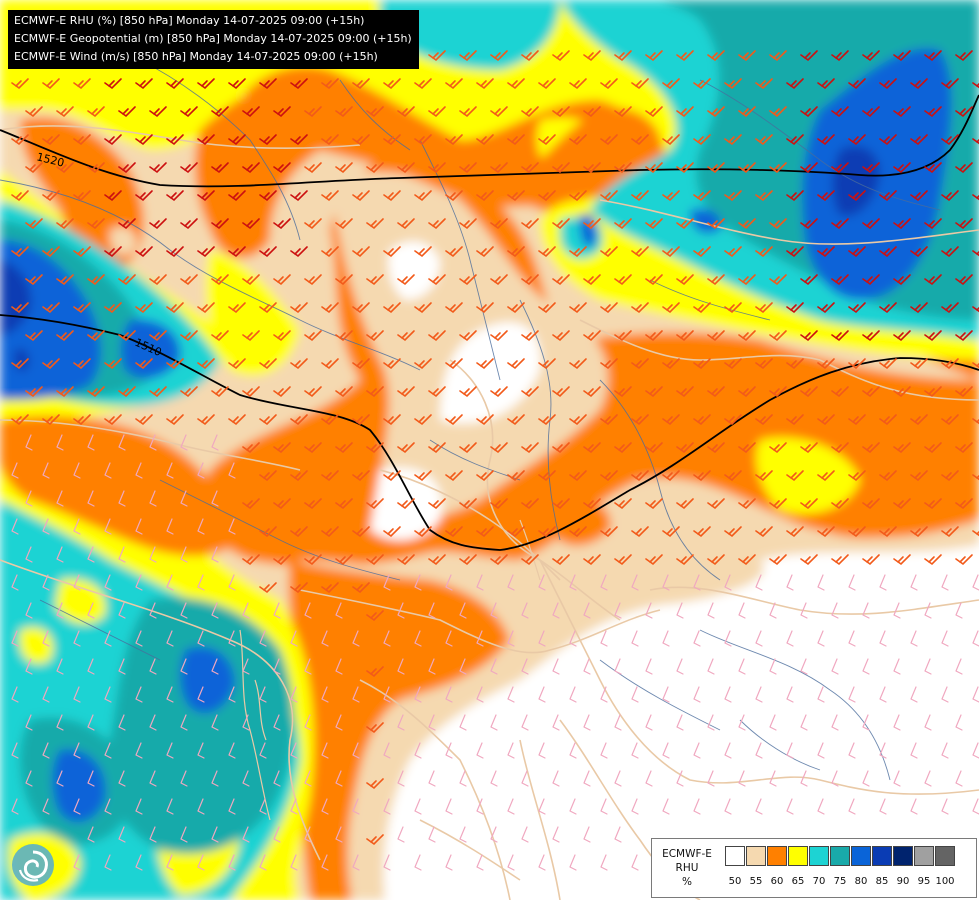  I want to click on legend-title: ECMWF-E RHU %, so click(687, 868).